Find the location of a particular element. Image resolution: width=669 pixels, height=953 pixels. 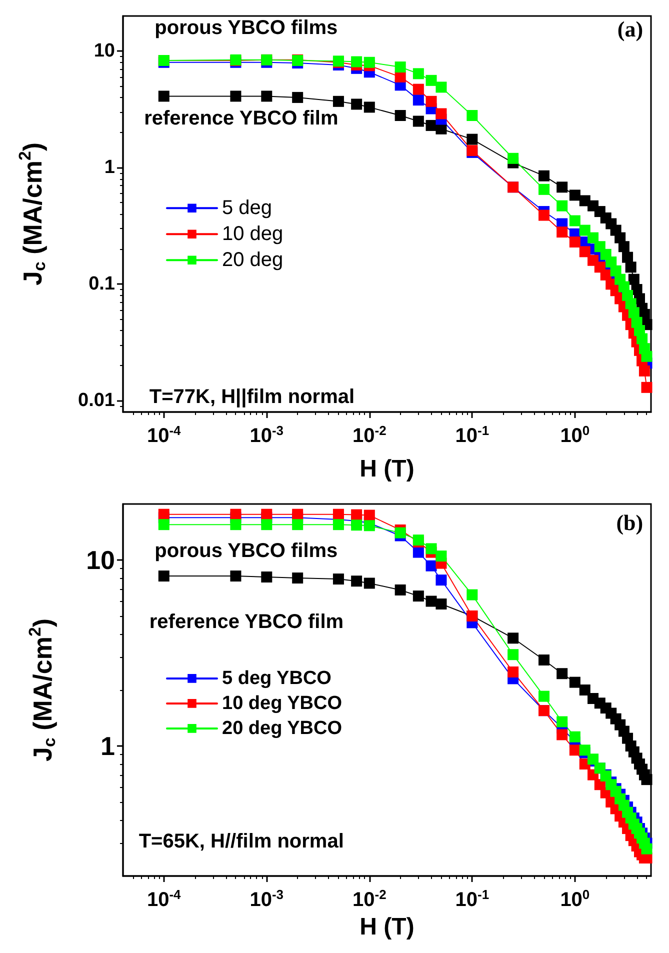

legend-label: 5 deg YBCO is located at coordinates (277, 678).